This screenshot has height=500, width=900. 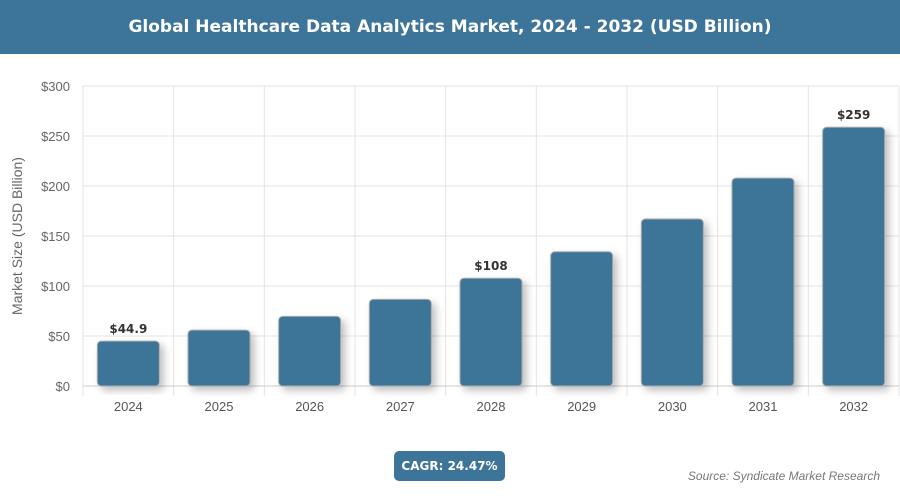 What do you see at coordinates (219, 358) in the screenshot?
I see `bar-2025` at bounding box center [219, 358].